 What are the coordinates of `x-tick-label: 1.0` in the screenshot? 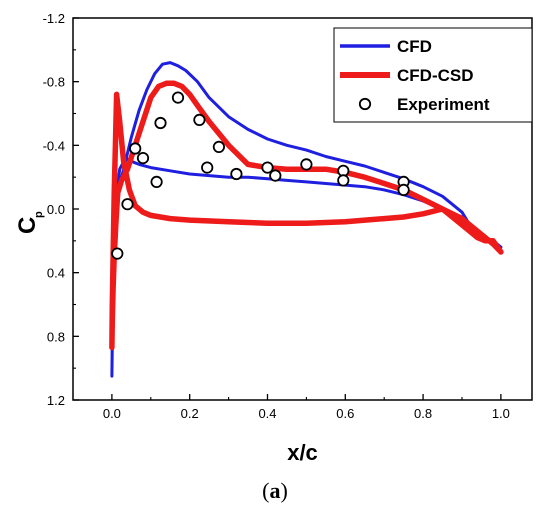 It's located at (501, 413).